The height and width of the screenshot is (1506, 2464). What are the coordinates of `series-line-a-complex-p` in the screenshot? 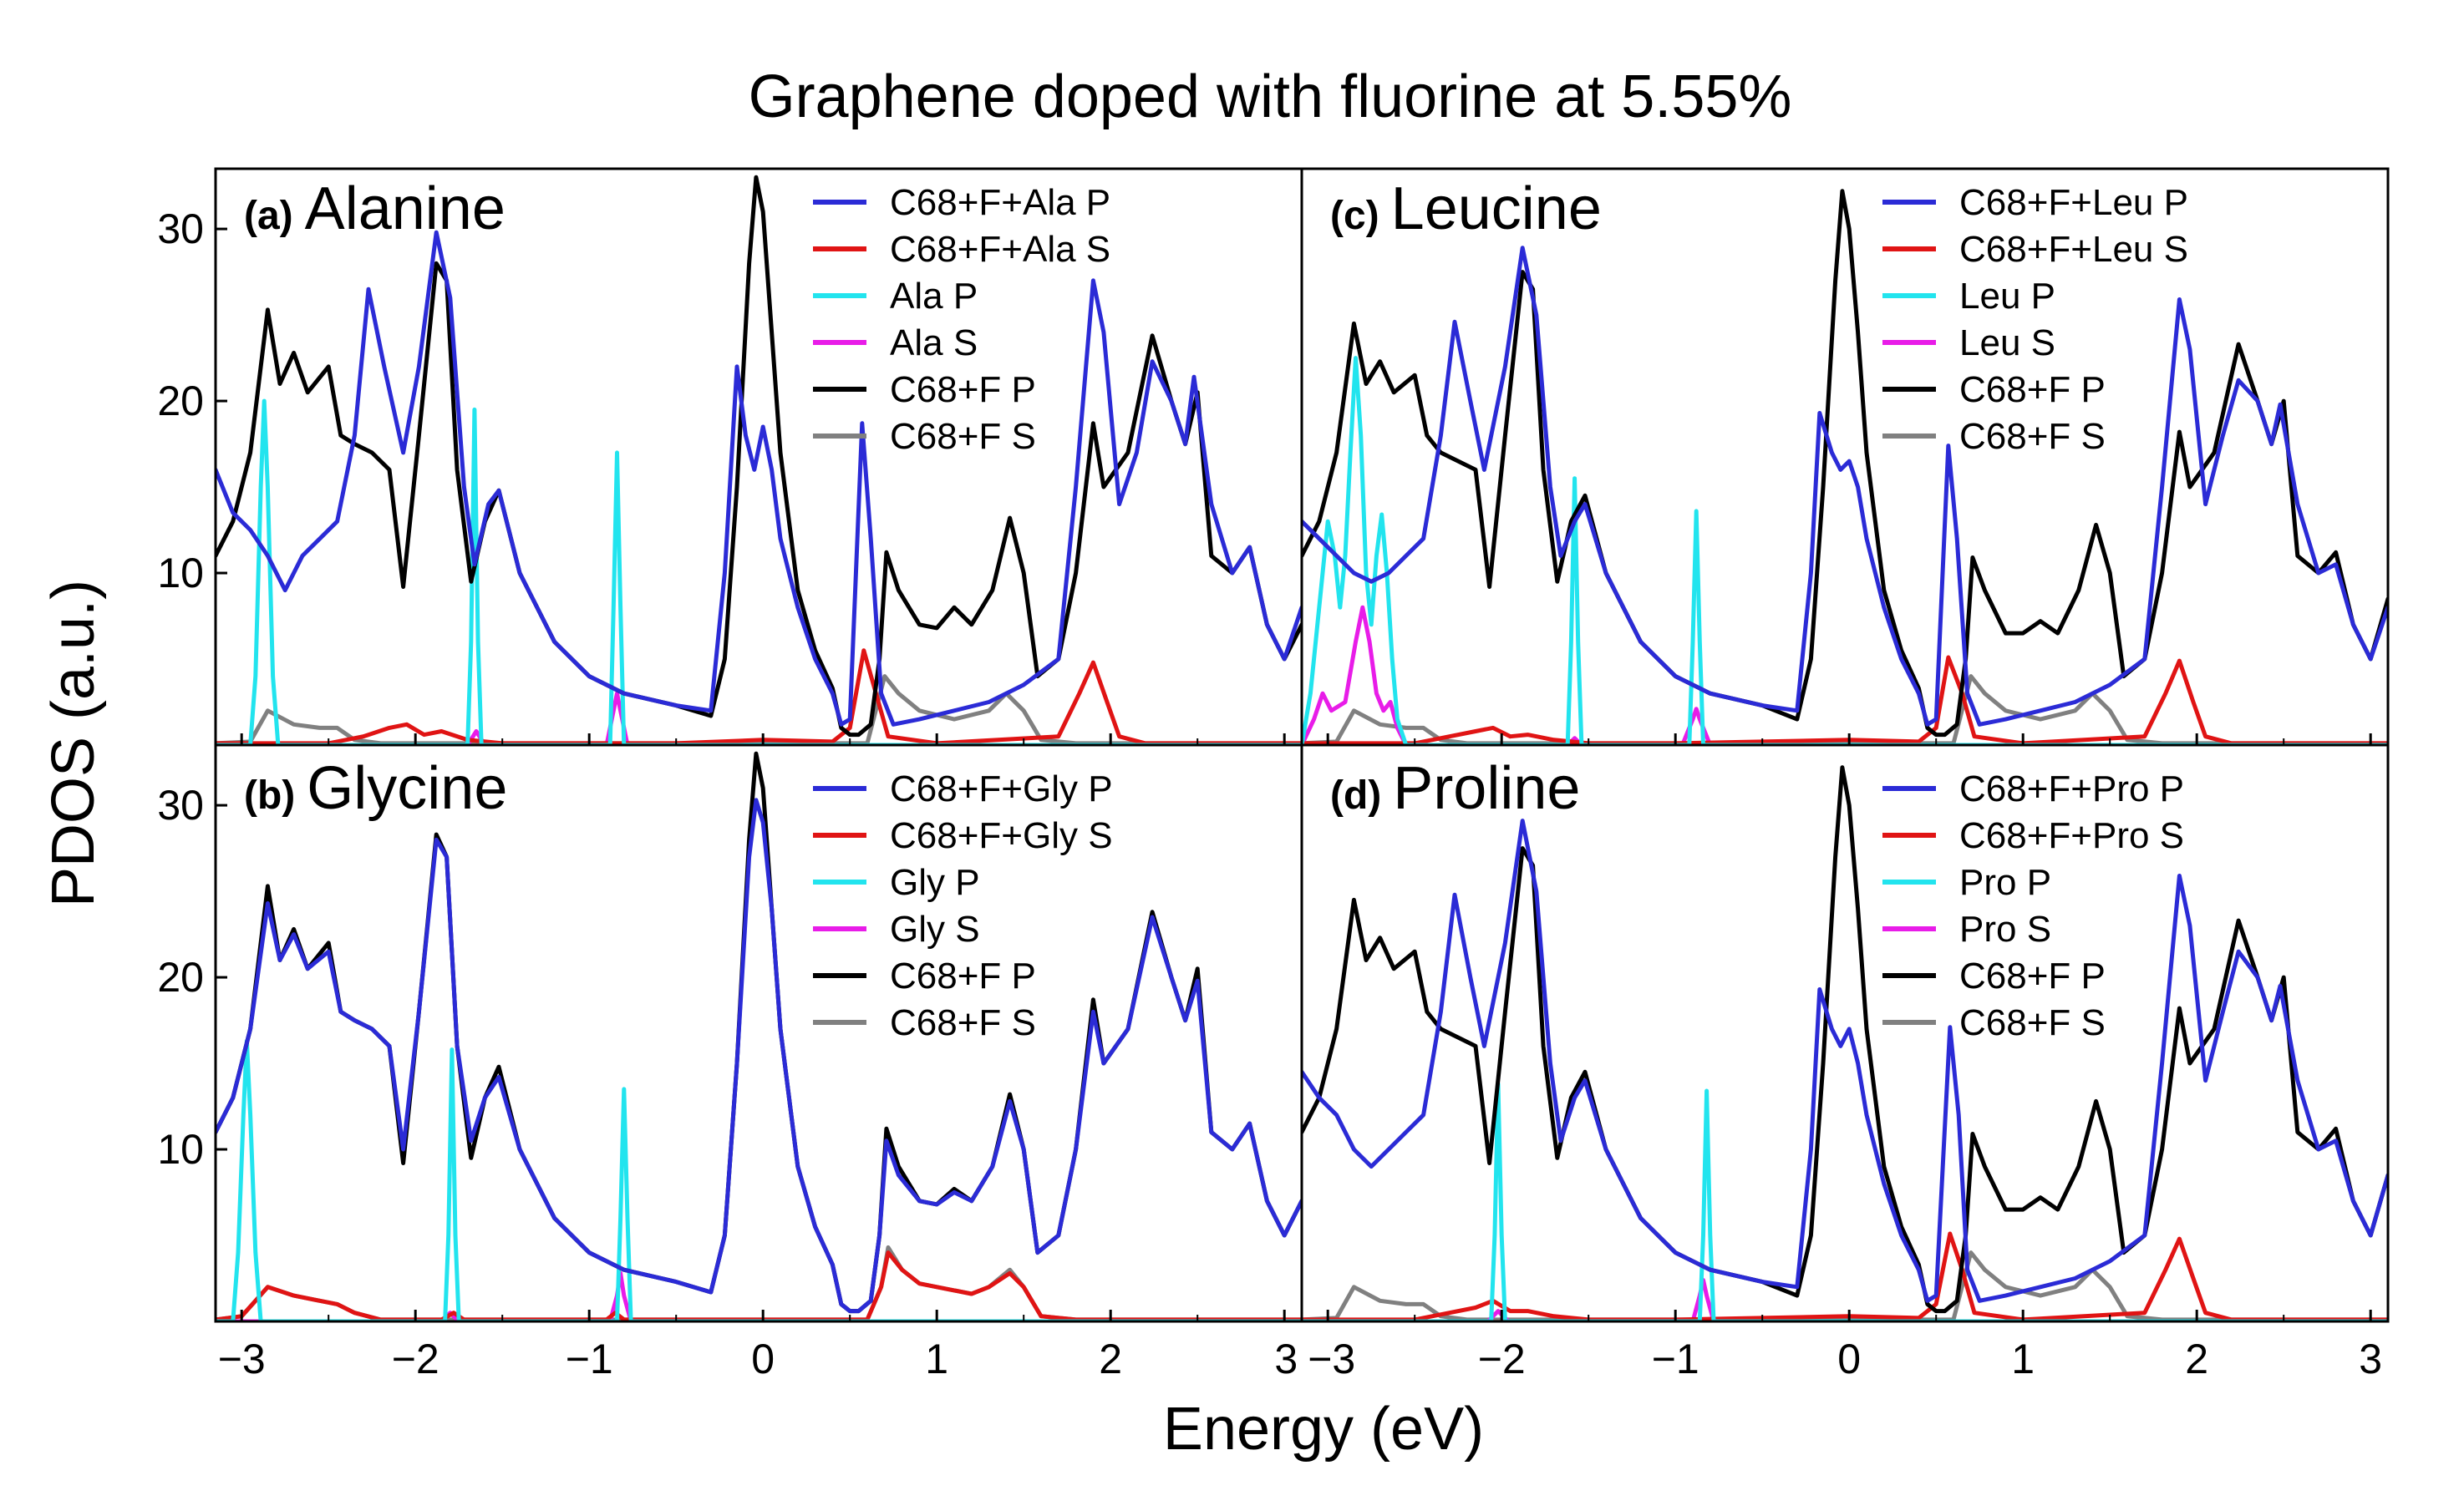 It's located at (759, 479).